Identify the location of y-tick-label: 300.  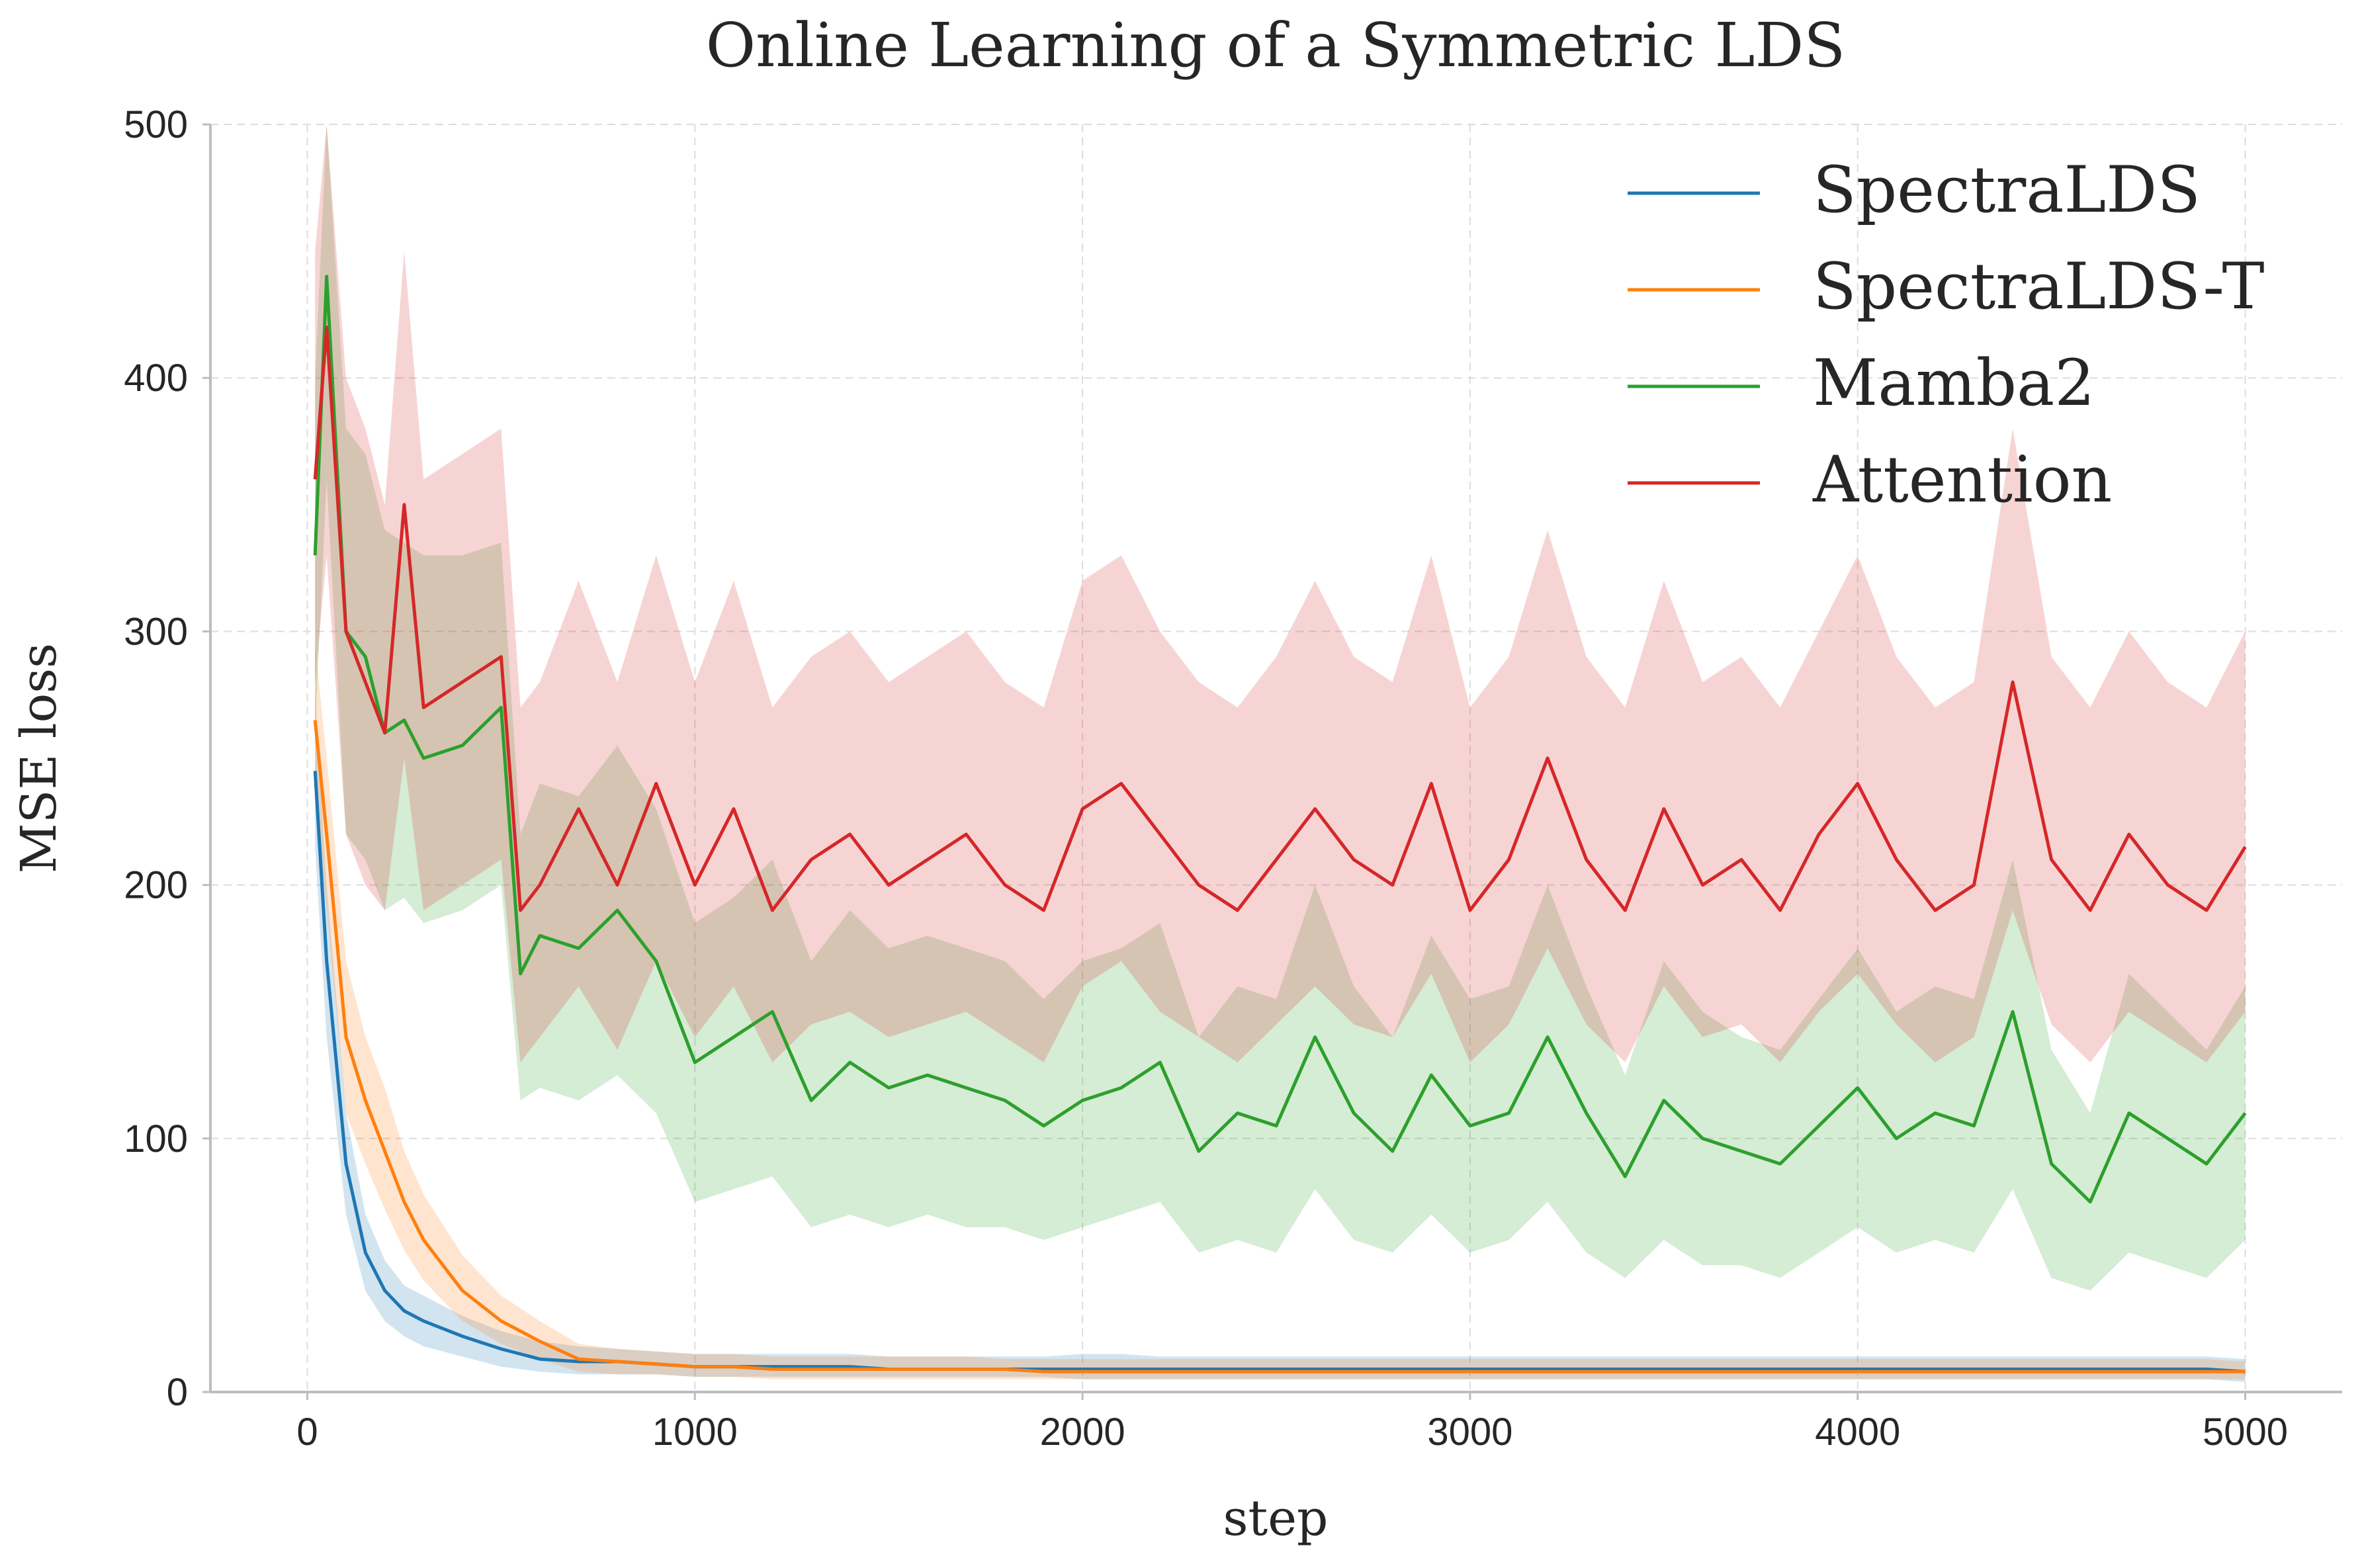
(156, 631).